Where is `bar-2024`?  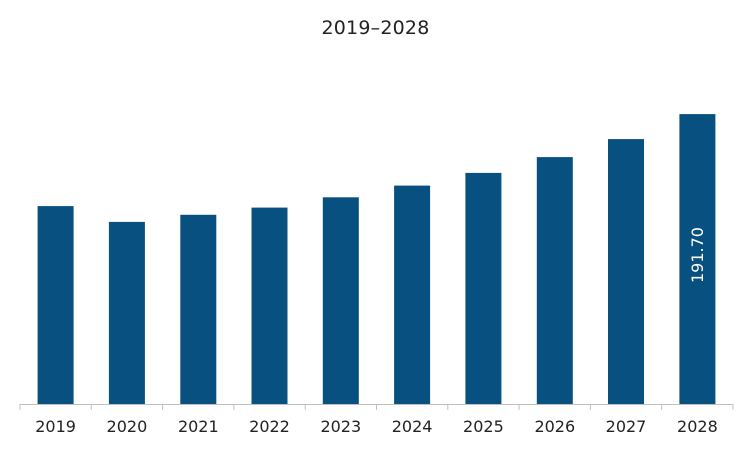 bar-2024 is located at coordinates (412, 294).